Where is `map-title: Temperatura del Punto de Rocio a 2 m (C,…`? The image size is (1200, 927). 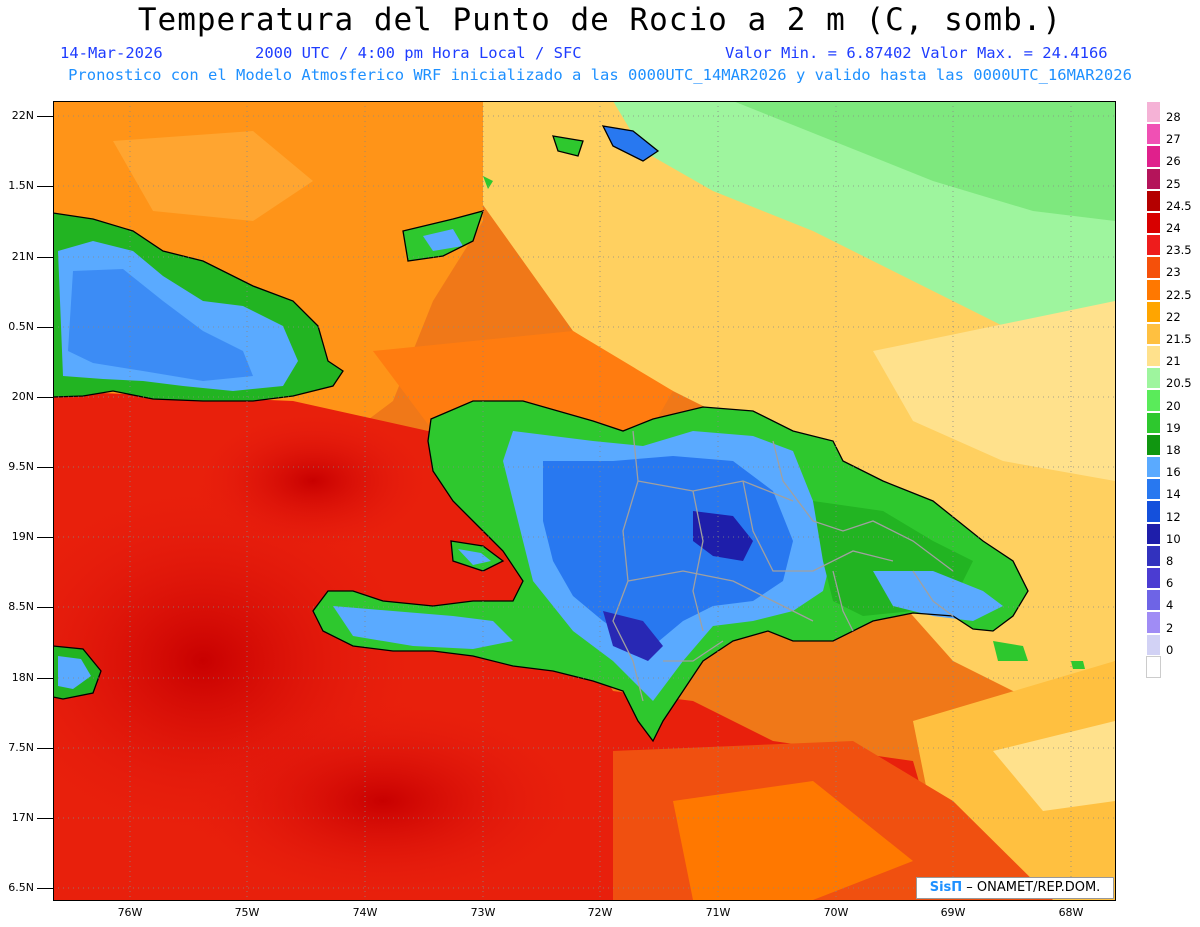
map-title: Temperatura del Punto de Rocio a 2 m (C,… is located at coordinates (600, 20).